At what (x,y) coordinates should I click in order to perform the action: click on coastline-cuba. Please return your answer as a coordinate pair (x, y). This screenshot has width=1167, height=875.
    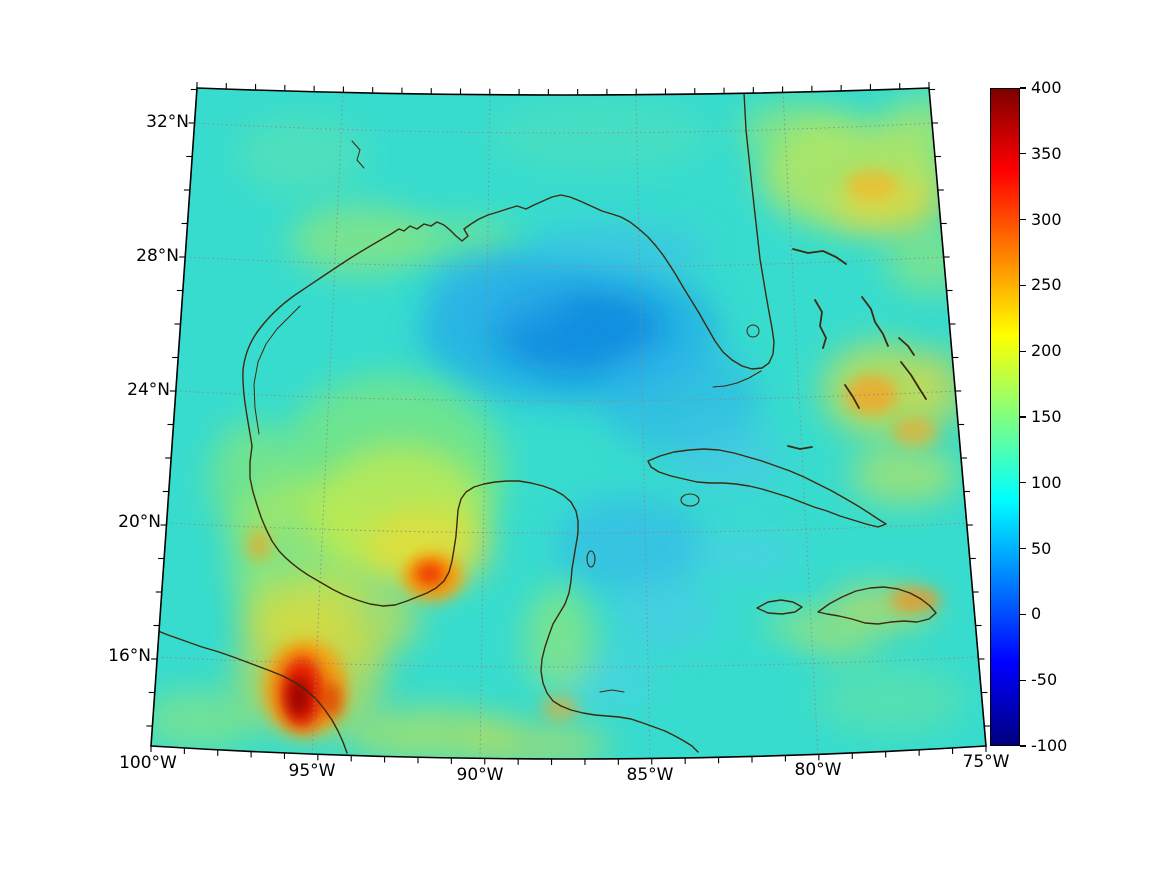
    Looking at the image, I should click on (767, 488).